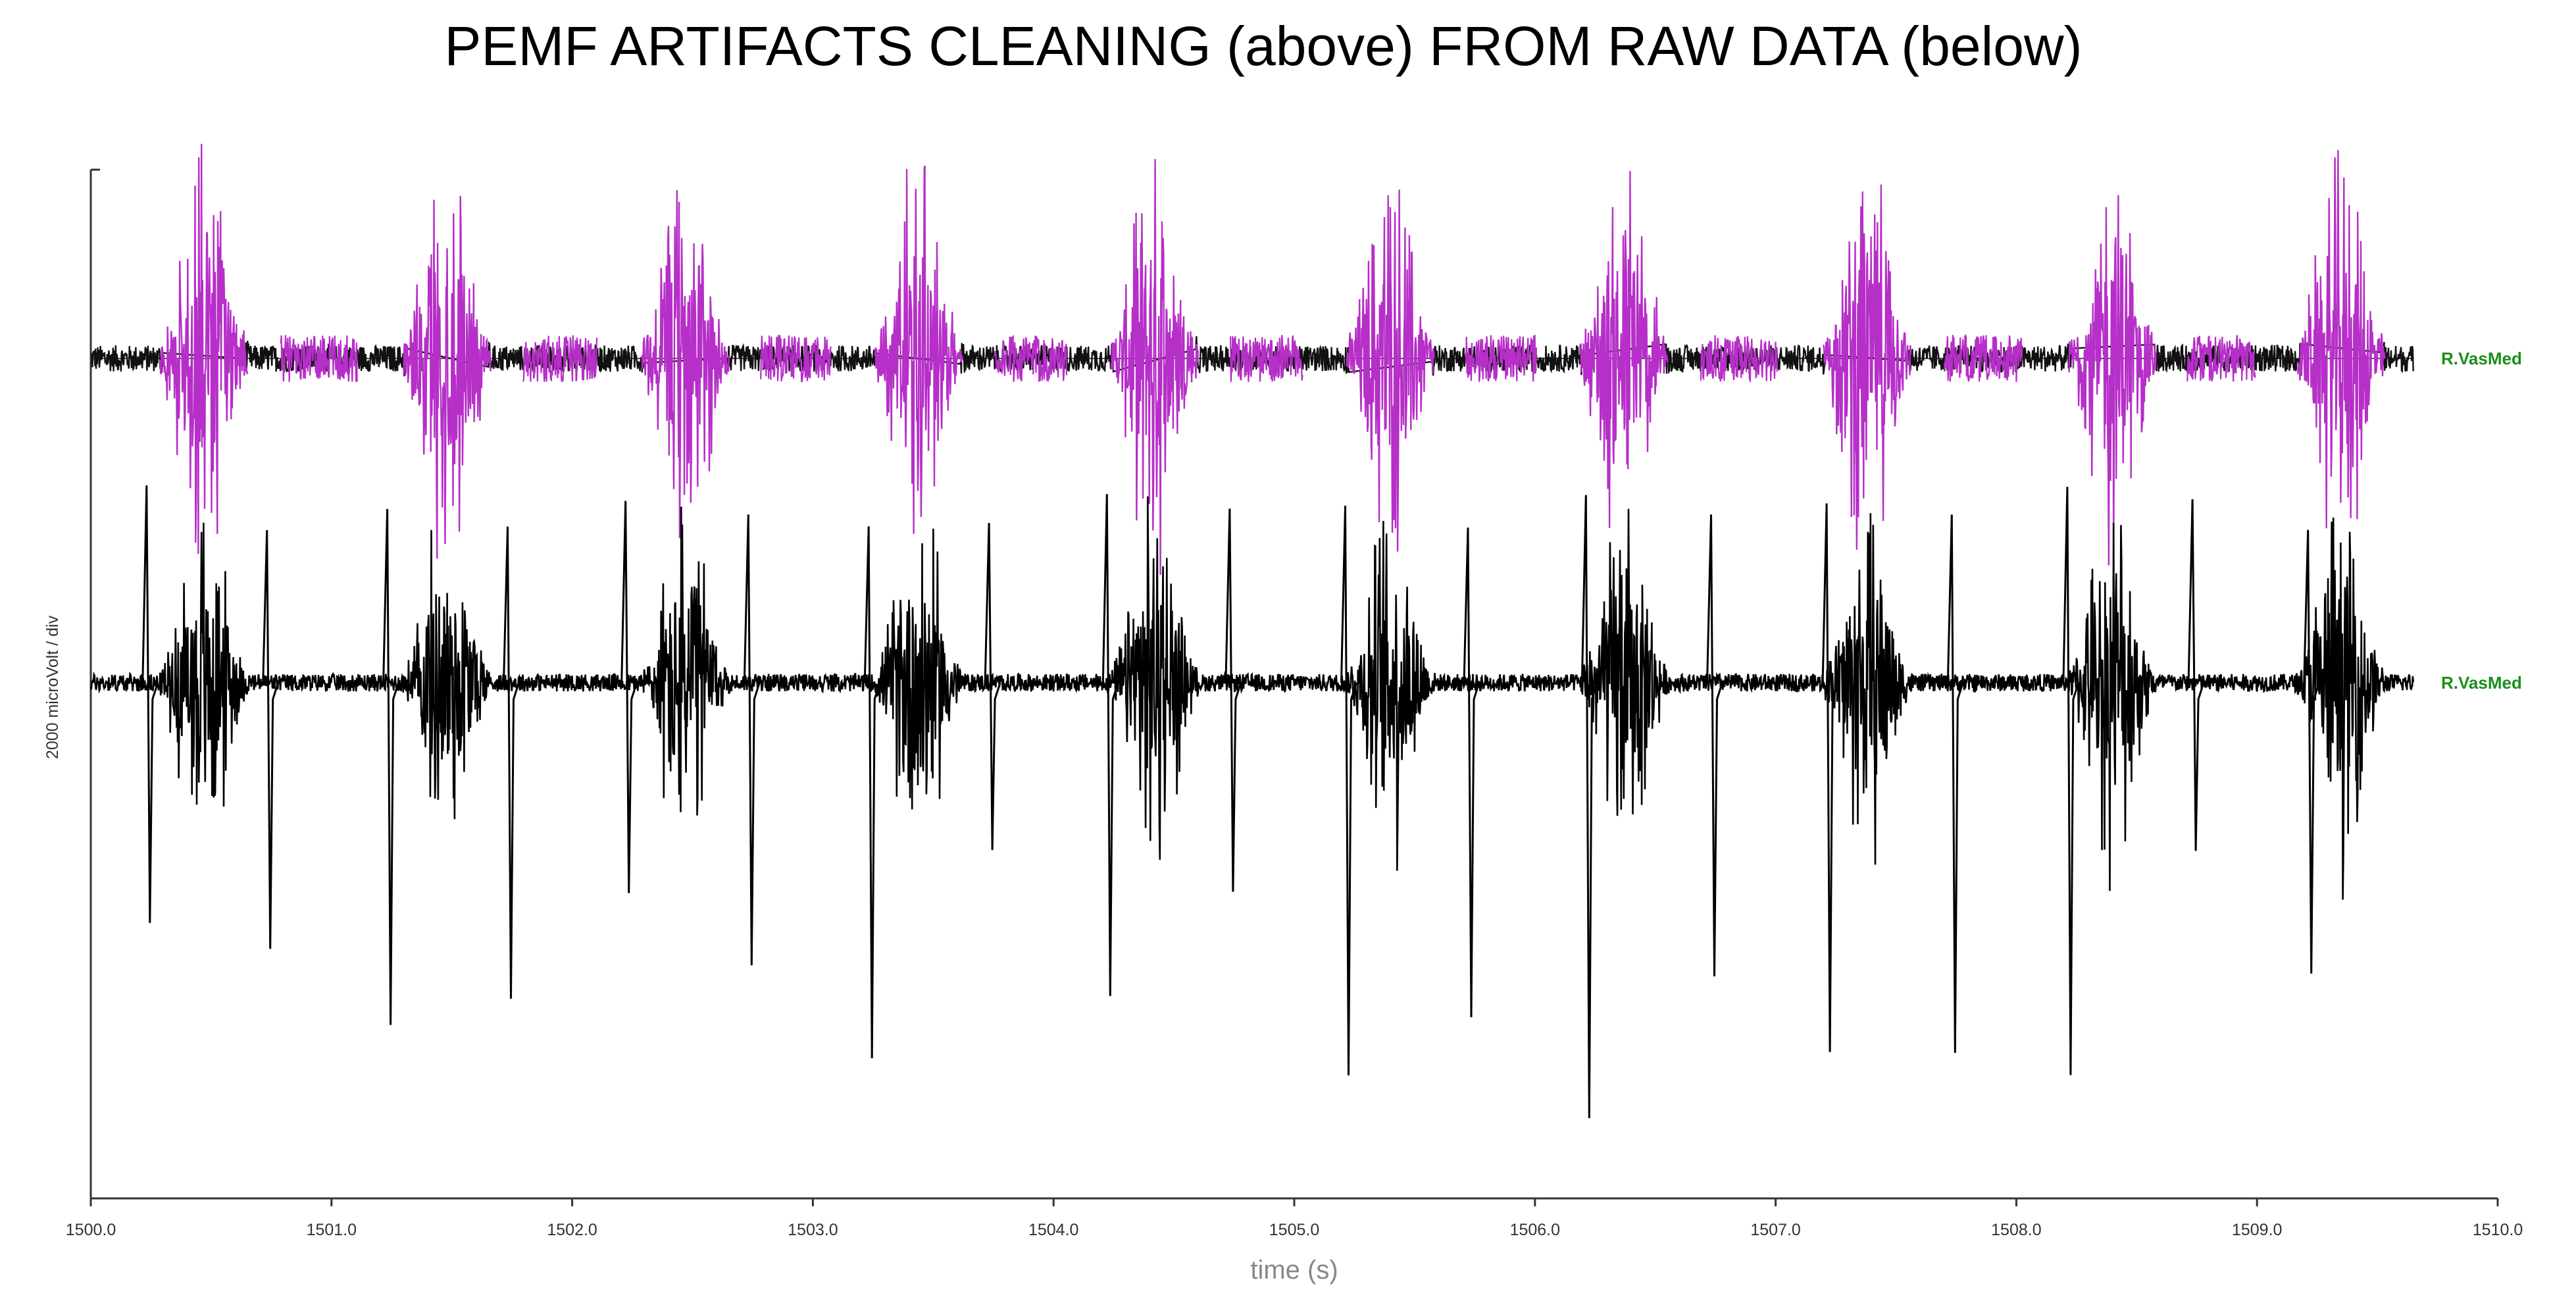 This screenshot has height=1301, width=2576. I want to click on y-axis-label: 2000 microVolt / div, so click(52, 687).